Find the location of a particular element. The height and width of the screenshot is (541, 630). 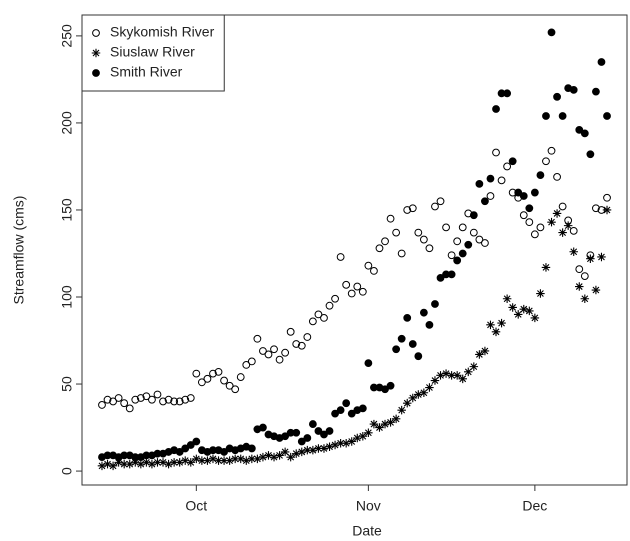

y-axis-title: Streamflow (cms) is located at coordinates (19, 250).